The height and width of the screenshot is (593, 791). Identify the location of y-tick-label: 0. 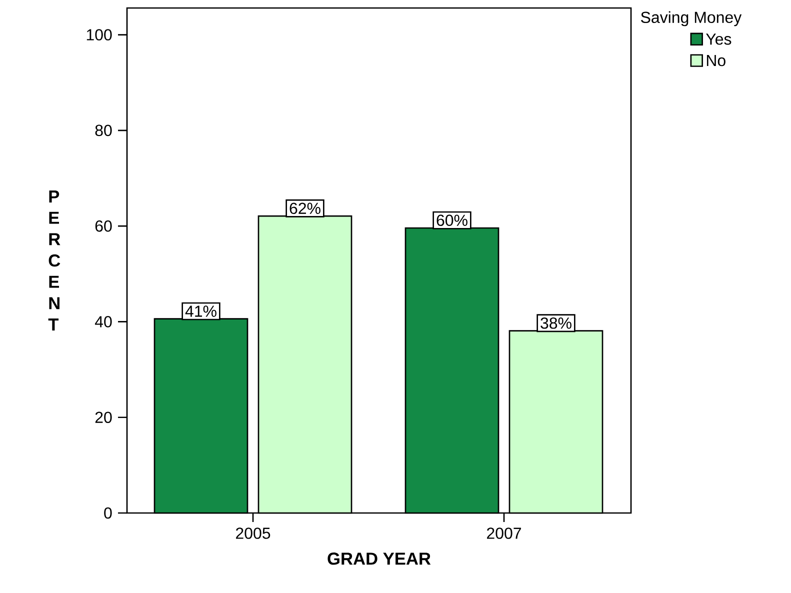
(108, 513).